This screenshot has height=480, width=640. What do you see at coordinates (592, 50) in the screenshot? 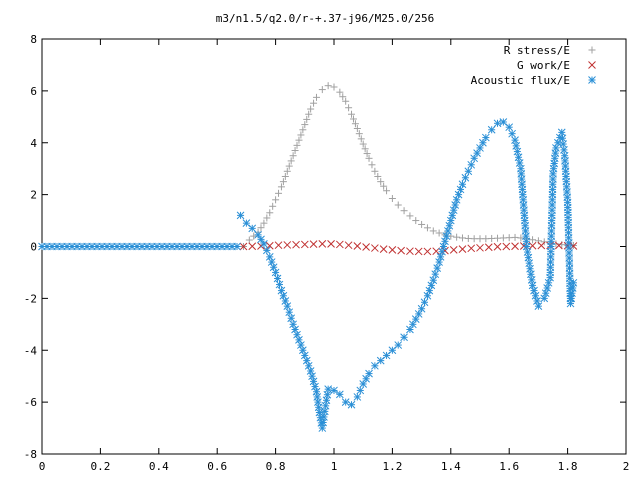
I see `legend-marker` at bounding box center [592, 50].